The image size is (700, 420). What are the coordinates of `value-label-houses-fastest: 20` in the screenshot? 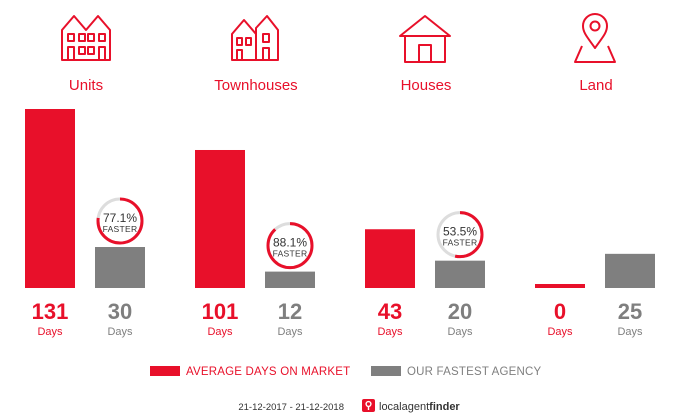 It's located at (460, 311).